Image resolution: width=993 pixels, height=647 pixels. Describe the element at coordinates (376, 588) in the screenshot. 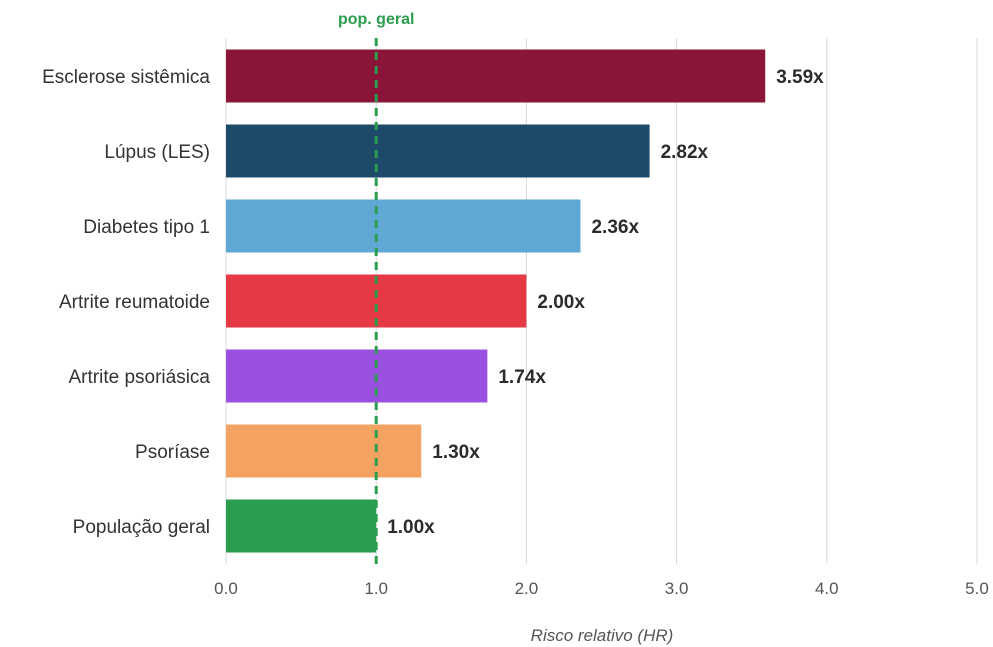

I see `x-tick-label: 1.0` at that location.